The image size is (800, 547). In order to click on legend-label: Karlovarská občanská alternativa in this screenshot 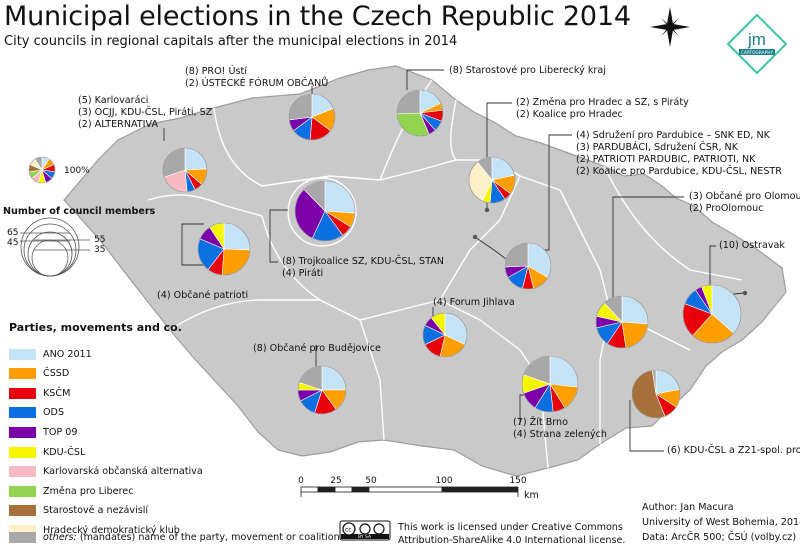, I will do `click(123, 472)`.